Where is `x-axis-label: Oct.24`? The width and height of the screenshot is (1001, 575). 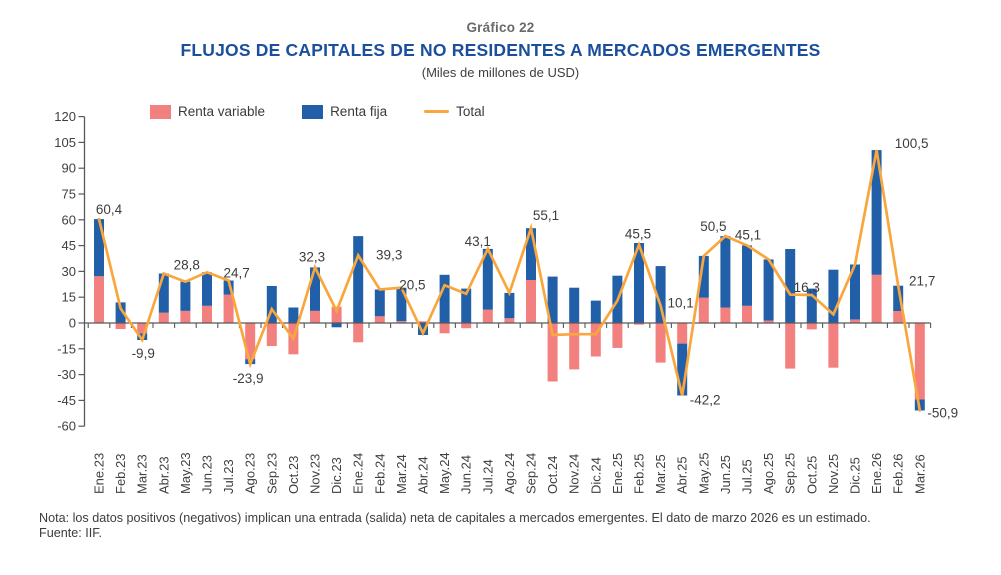
x-axis-label: Oct.24 is located at coordinates (552, 475).